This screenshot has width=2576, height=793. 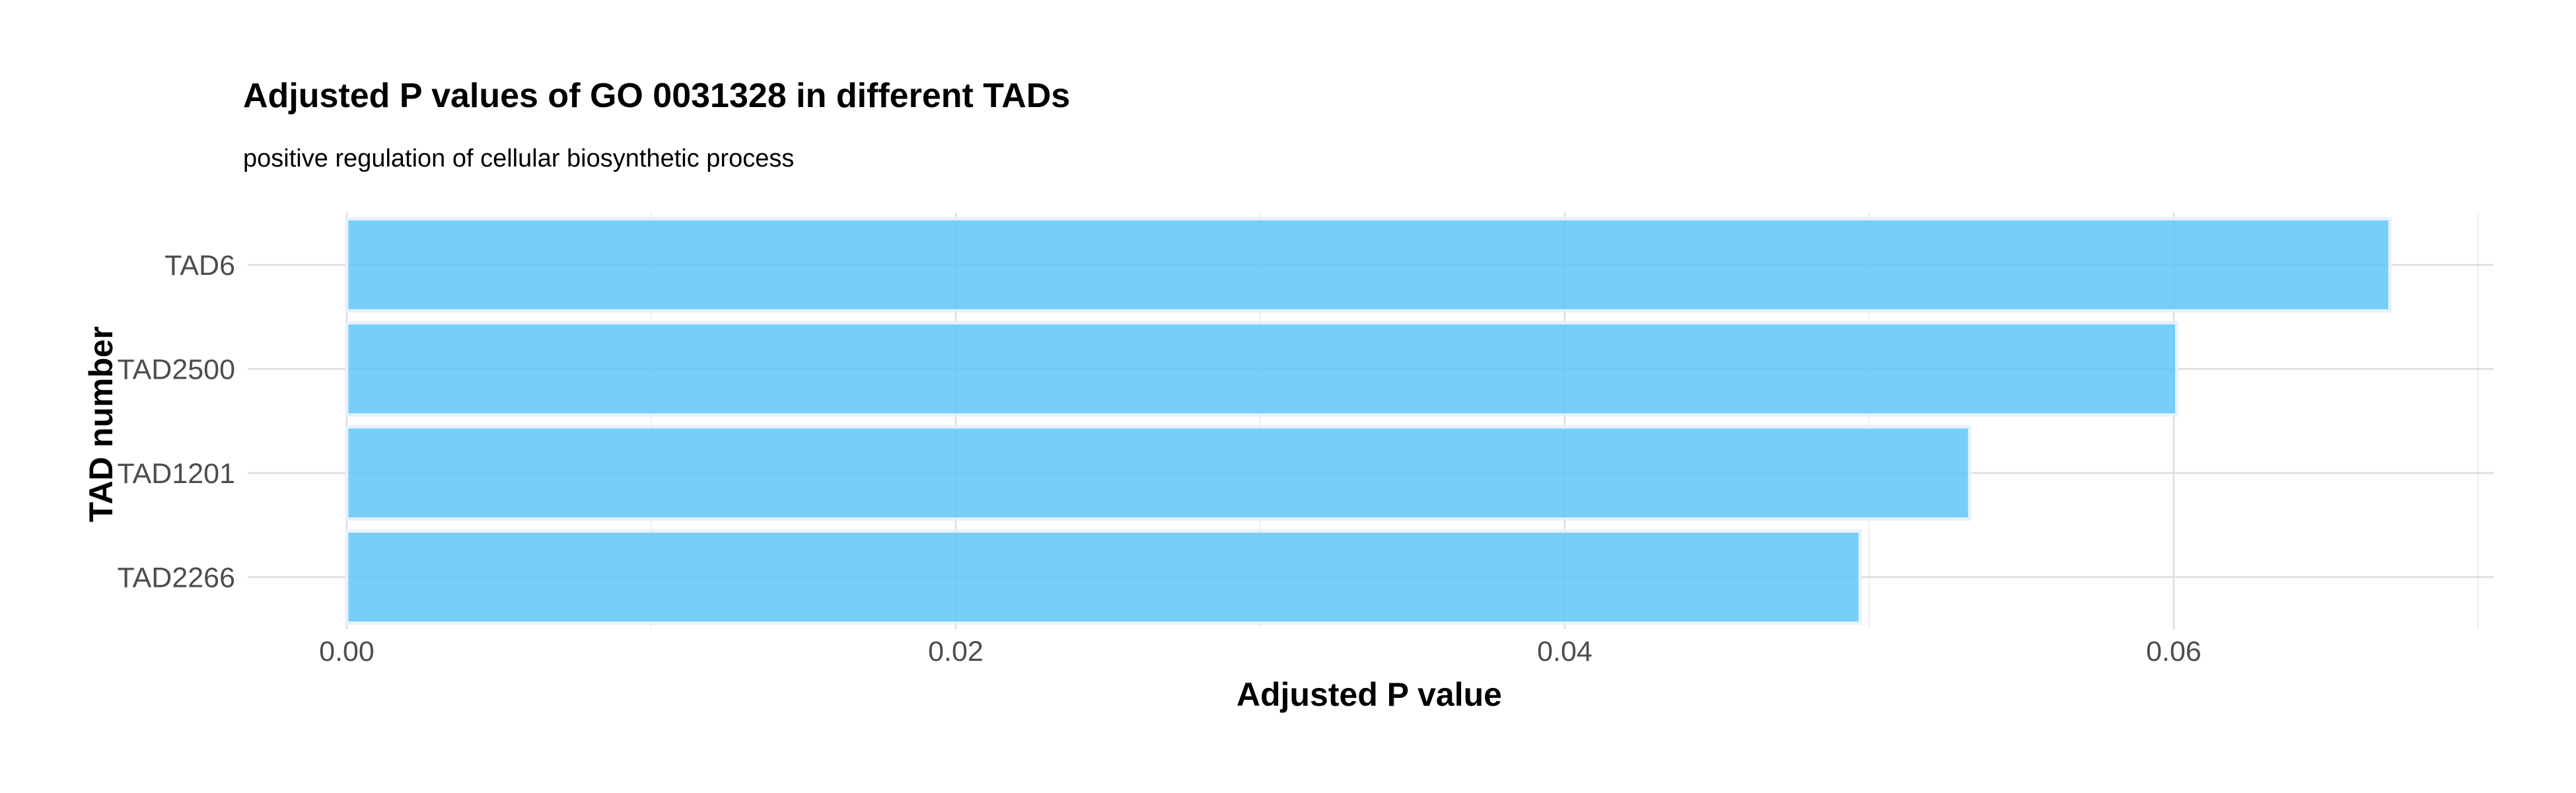 I want to click on bar-tad2500, so click(x=1262, y=369).